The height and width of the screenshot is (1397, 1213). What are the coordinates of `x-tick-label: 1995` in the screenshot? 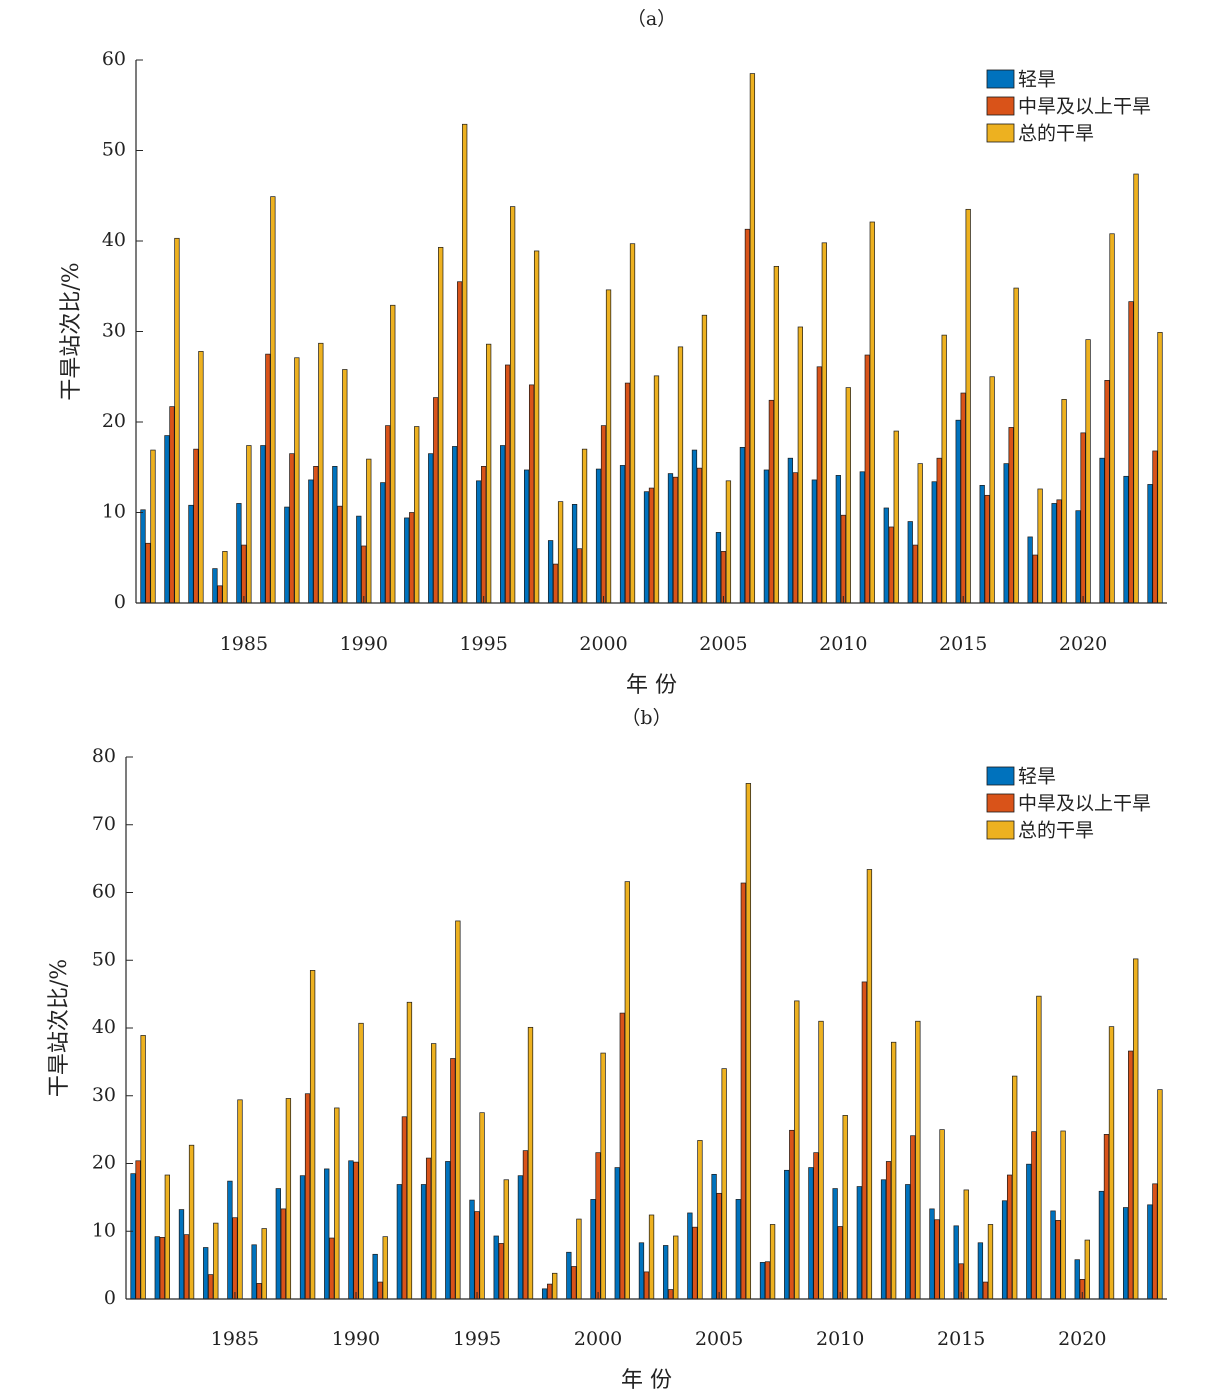 It's located at (477, 1339).